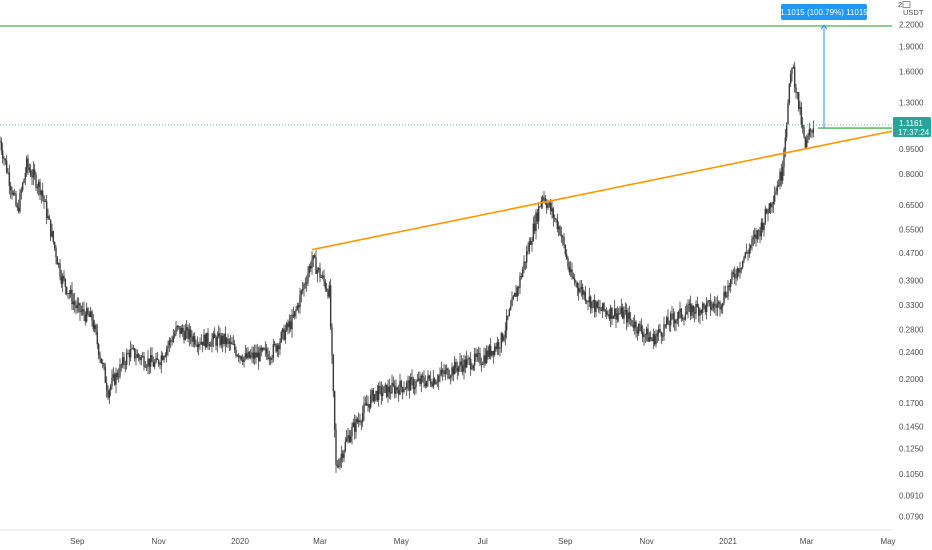 This screenshot has width=932, height=550. What do you see at coordinates (911, 280) in the screenshot?
I see `y-tick-label: 0.3900` at bounding box center [911, 280].